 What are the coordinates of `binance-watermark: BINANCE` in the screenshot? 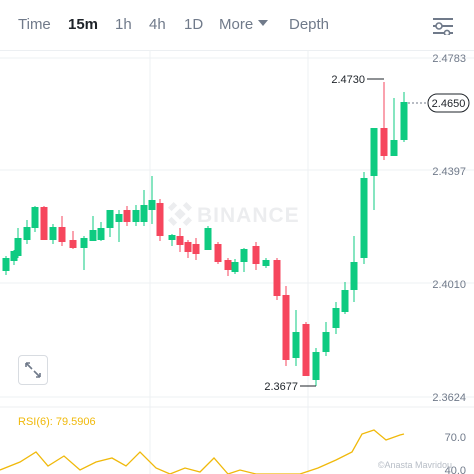 It's located at (233, 214).